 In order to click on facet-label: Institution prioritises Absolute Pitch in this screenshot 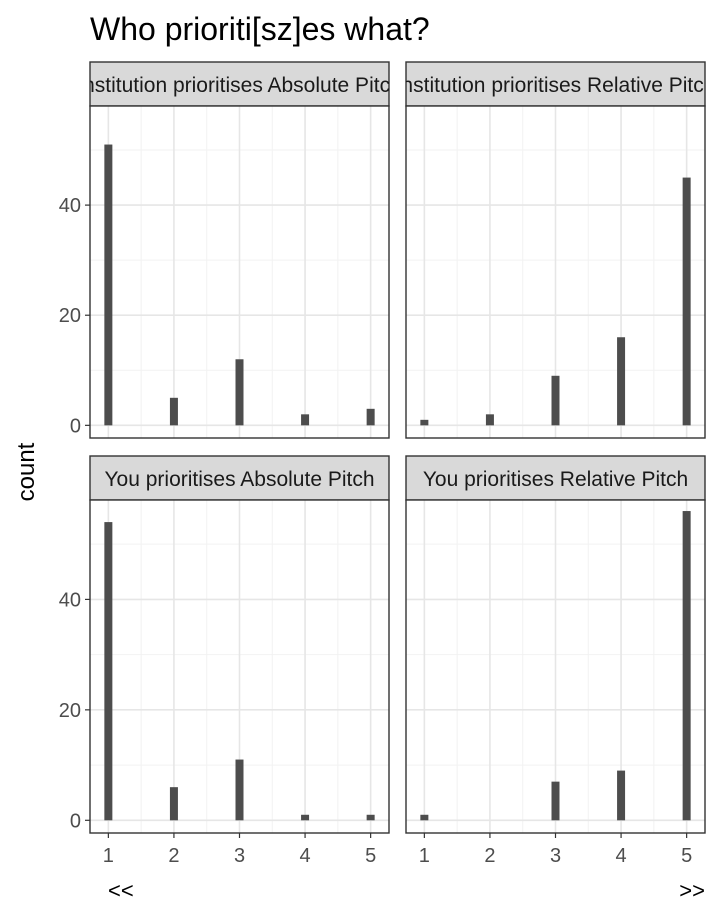, I will do `click(239, 85)`.